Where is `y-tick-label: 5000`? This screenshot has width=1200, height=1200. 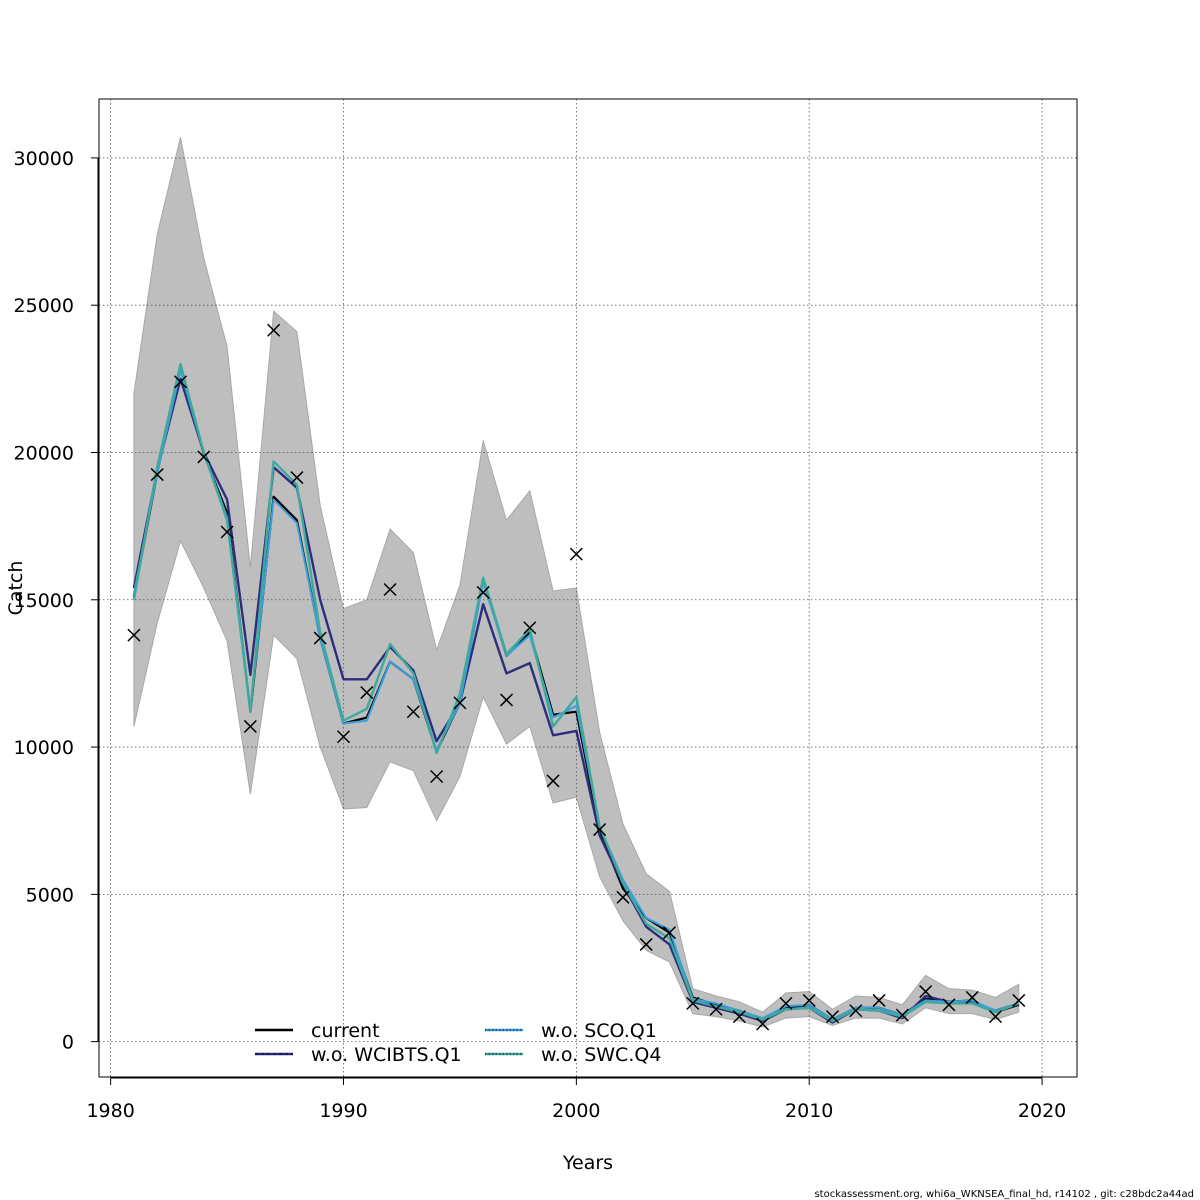 y-tick-label: 5000 is located at coordinates (50, 895).